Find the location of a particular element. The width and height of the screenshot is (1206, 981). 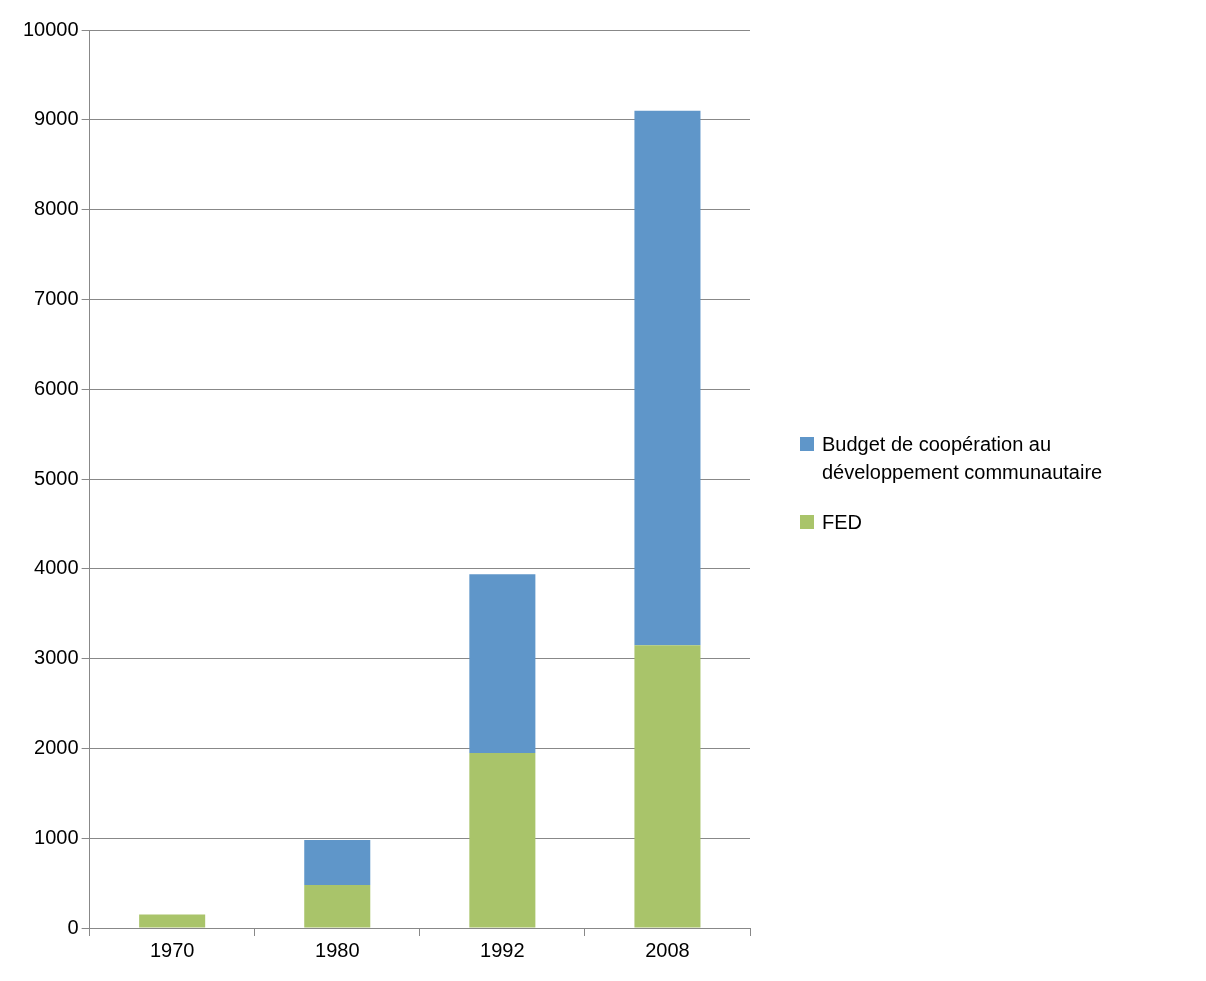

y-tick-label: 4000 is located at coordinates (56, 567).